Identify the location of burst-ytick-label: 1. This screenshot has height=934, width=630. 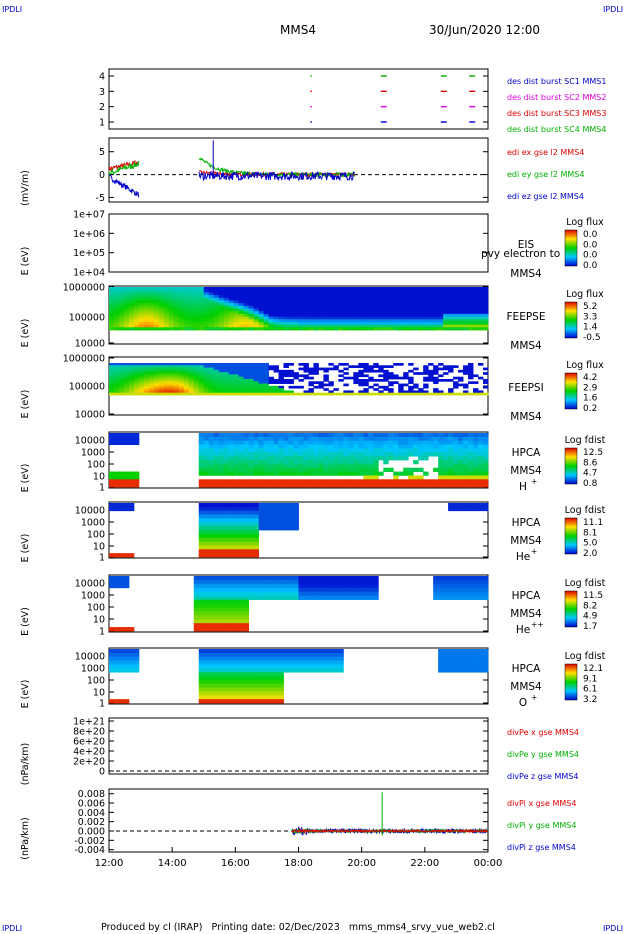
(102, 123).